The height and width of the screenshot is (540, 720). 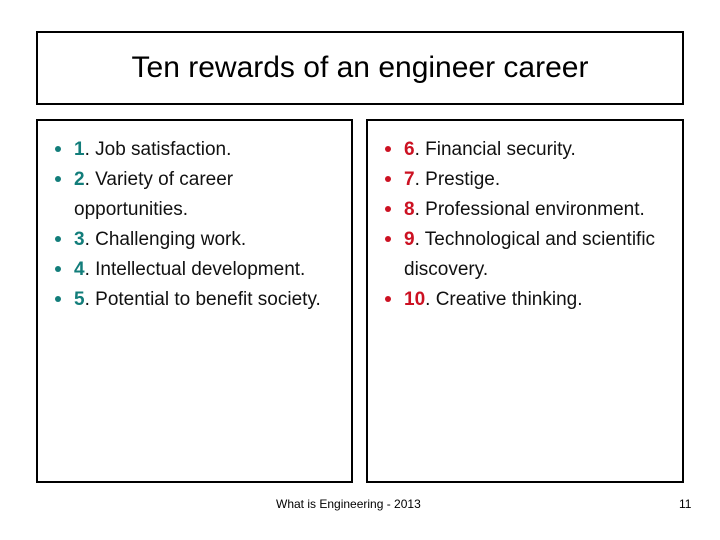 I want to click on item-number: 4, so click(x=79, y=269).